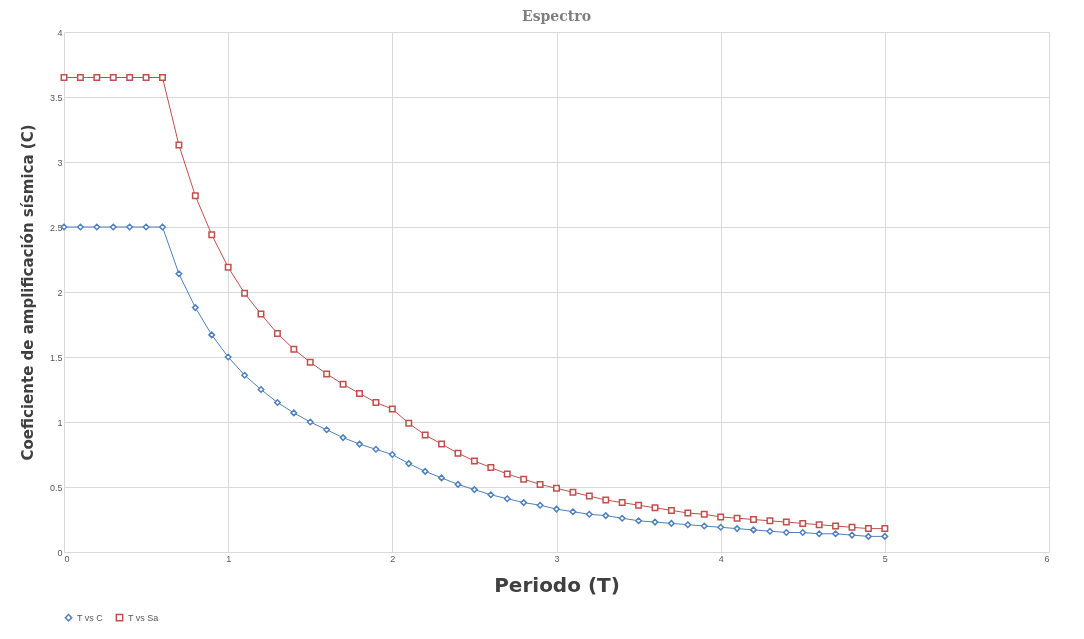 This screenshot has width=1084, height=639. Describe the element at coordinates (721, 558) in the screenshot. I see `x-tick-label: 4` at that location.